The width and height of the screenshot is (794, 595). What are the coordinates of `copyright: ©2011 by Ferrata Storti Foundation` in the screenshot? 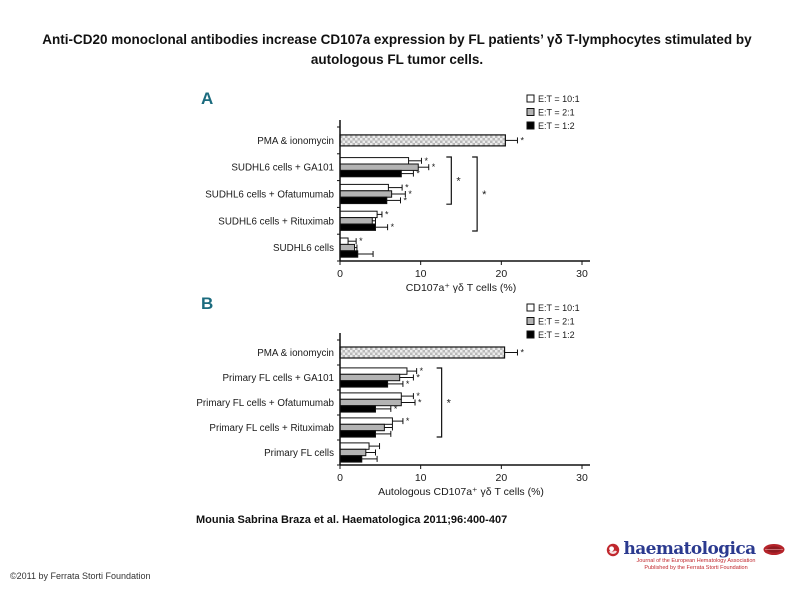 It's located at (80, 576).